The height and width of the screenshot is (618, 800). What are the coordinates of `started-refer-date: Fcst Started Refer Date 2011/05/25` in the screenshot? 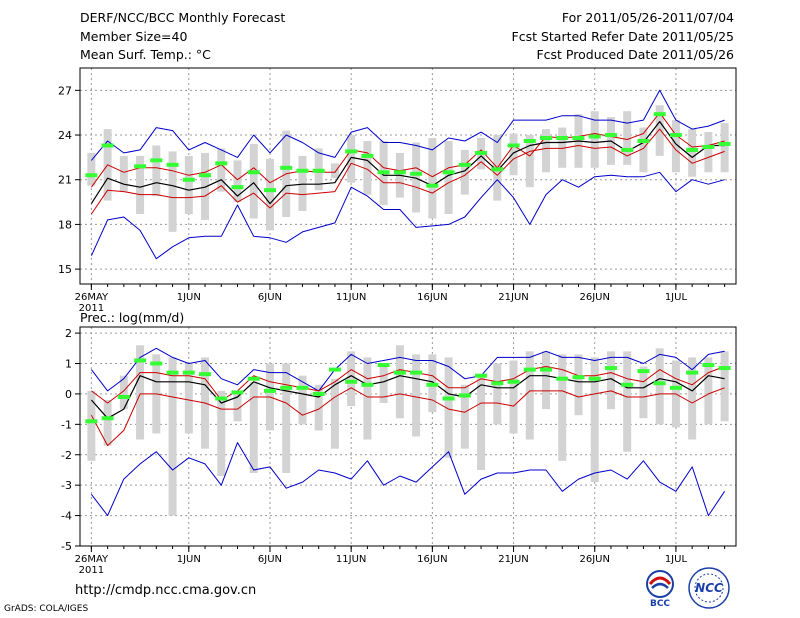 It's located at (623, 36).